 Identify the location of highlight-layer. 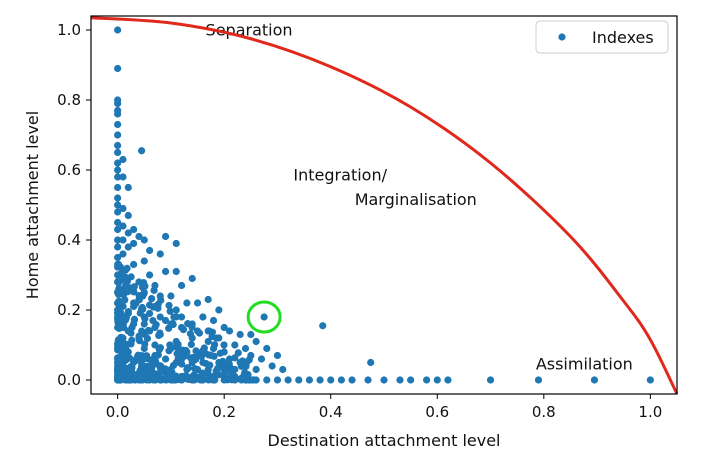
(264, 317).